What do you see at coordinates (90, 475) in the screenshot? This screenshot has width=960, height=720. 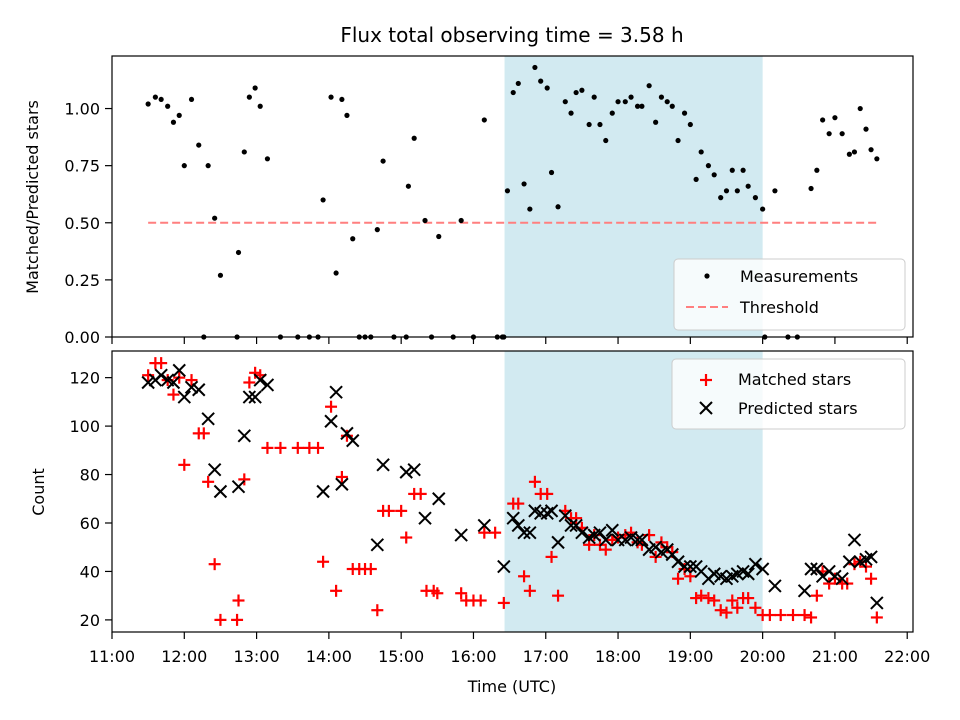 I see `bottom-y-tick-label: 80` at bounding box center [90, 475].